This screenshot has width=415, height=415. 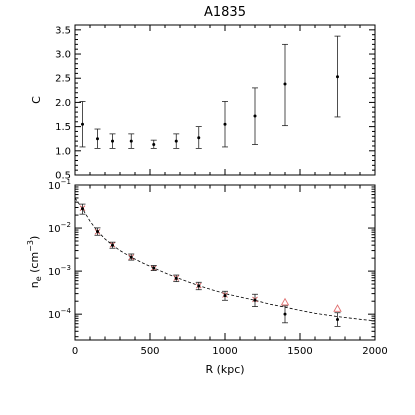 I want to click on bottom-xtick-label: 500, so click(x=149, y=351).